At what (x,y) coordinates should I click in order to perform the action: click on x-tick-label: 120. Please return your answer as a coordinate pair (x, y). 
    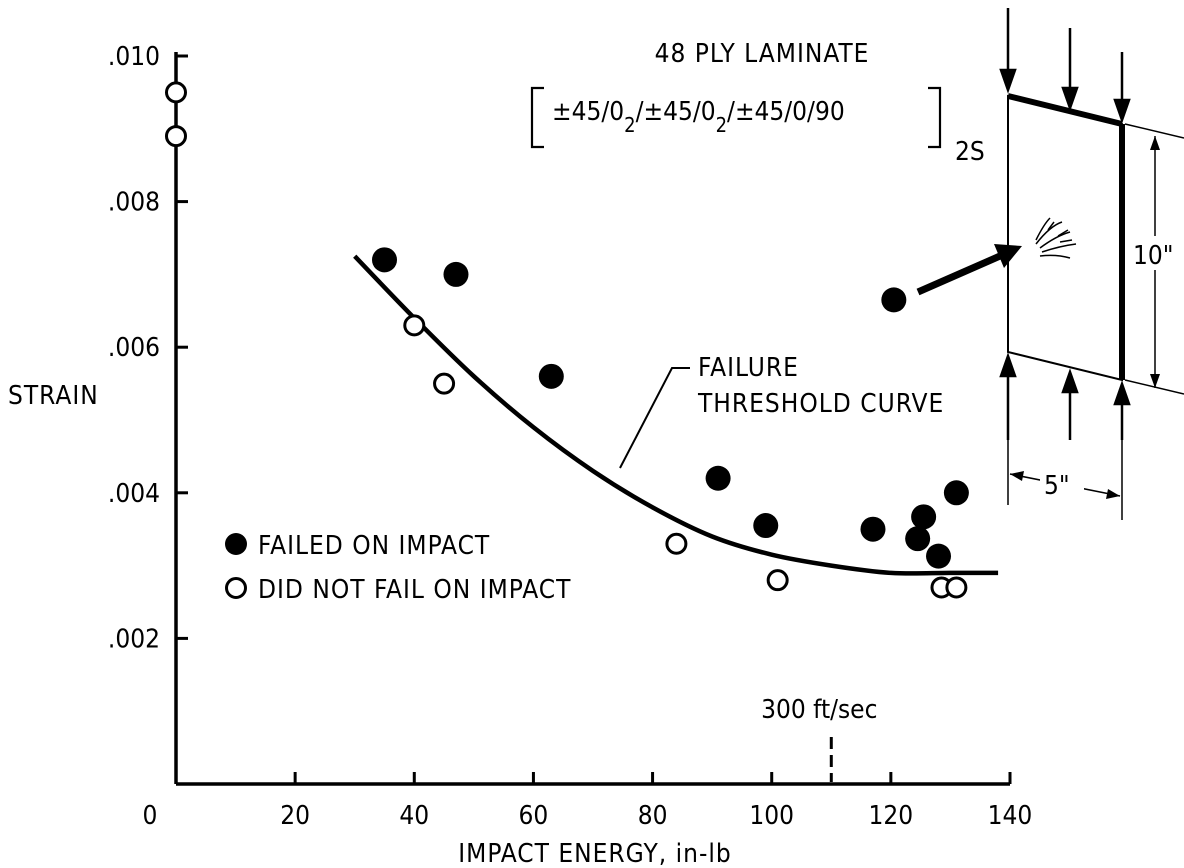
    Looking at the image, I should click on (891, 816).